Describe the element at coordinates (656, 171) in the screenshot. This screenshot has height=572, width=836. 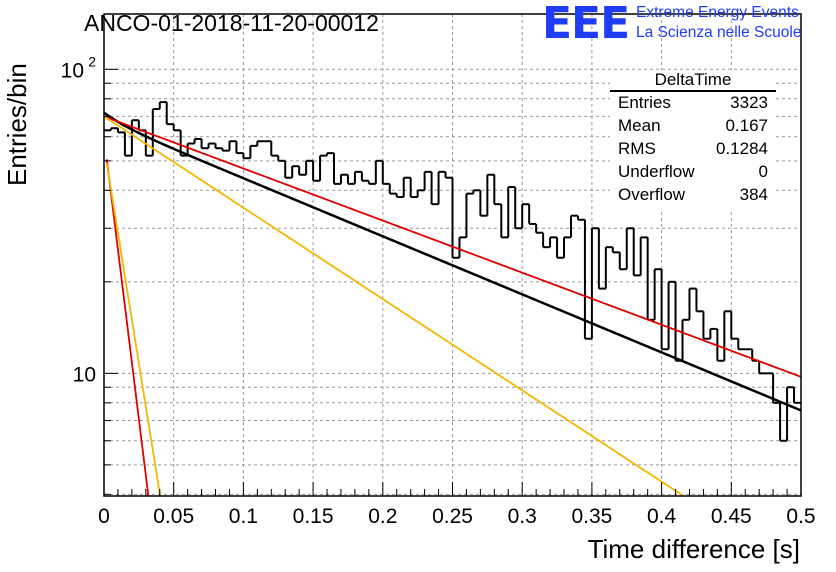
I see `stats-label: Underflow` at that location.